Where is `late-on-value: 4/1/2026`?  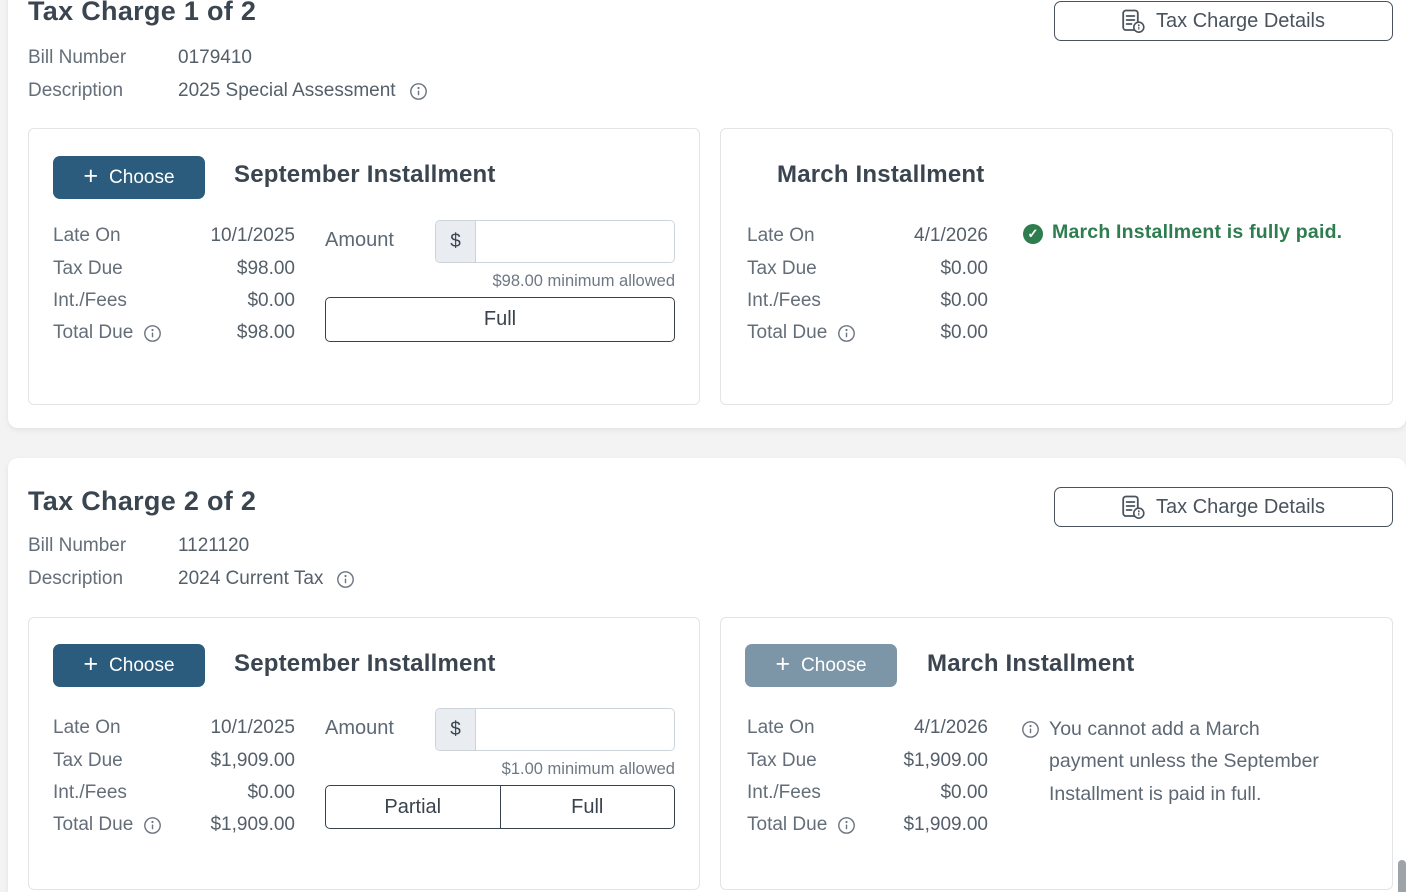 late-on-value: 4/1/2026 is located at coordinates (951, 236).